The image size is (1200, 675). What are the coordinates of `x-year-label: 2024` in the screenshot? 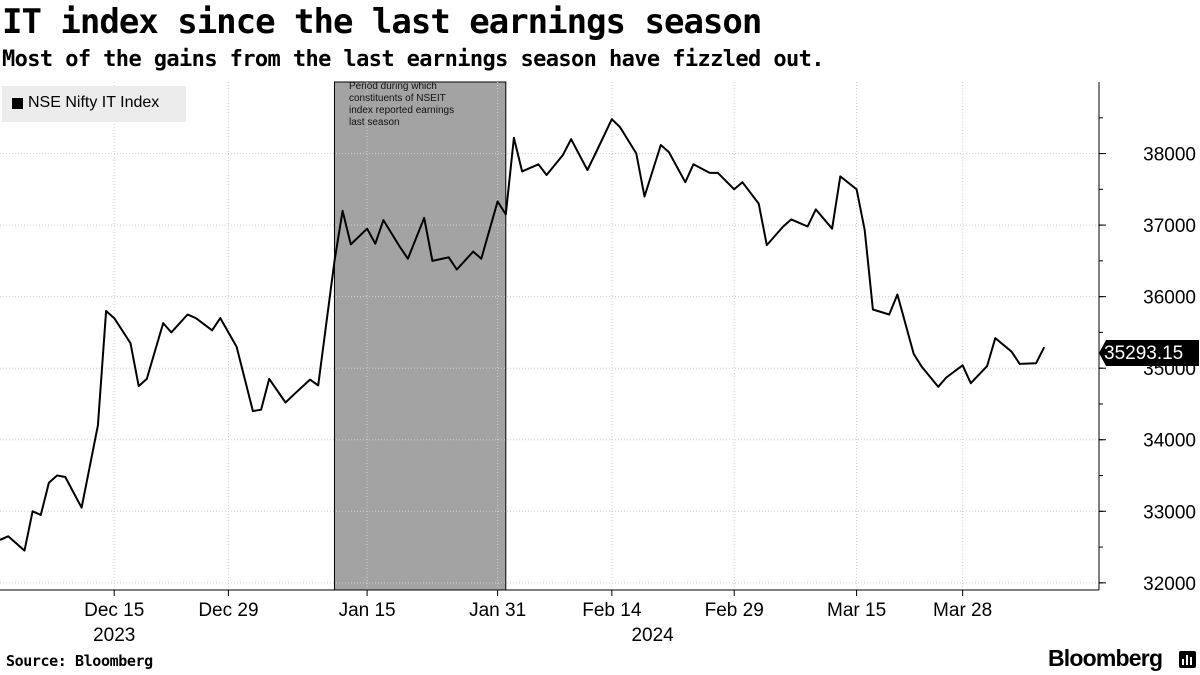 It's located at (652, 635).